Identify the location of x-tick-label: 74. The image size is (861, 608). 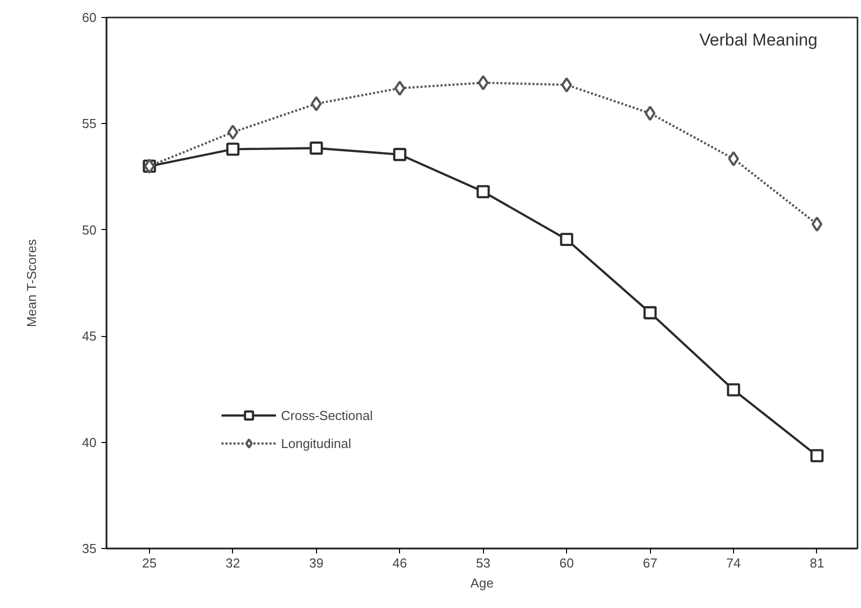
(733, 563).